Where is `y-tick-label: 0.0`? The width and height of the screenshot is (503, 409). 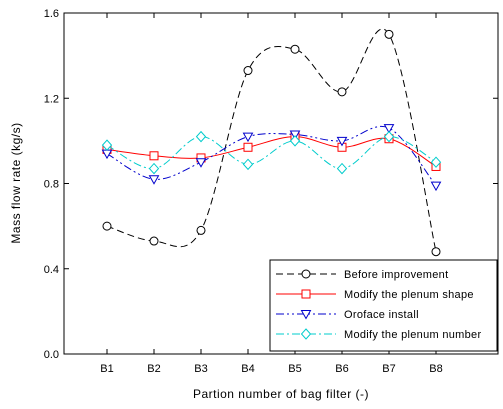
y-tick-label: 0.0 is located at coordinates (51, 355).